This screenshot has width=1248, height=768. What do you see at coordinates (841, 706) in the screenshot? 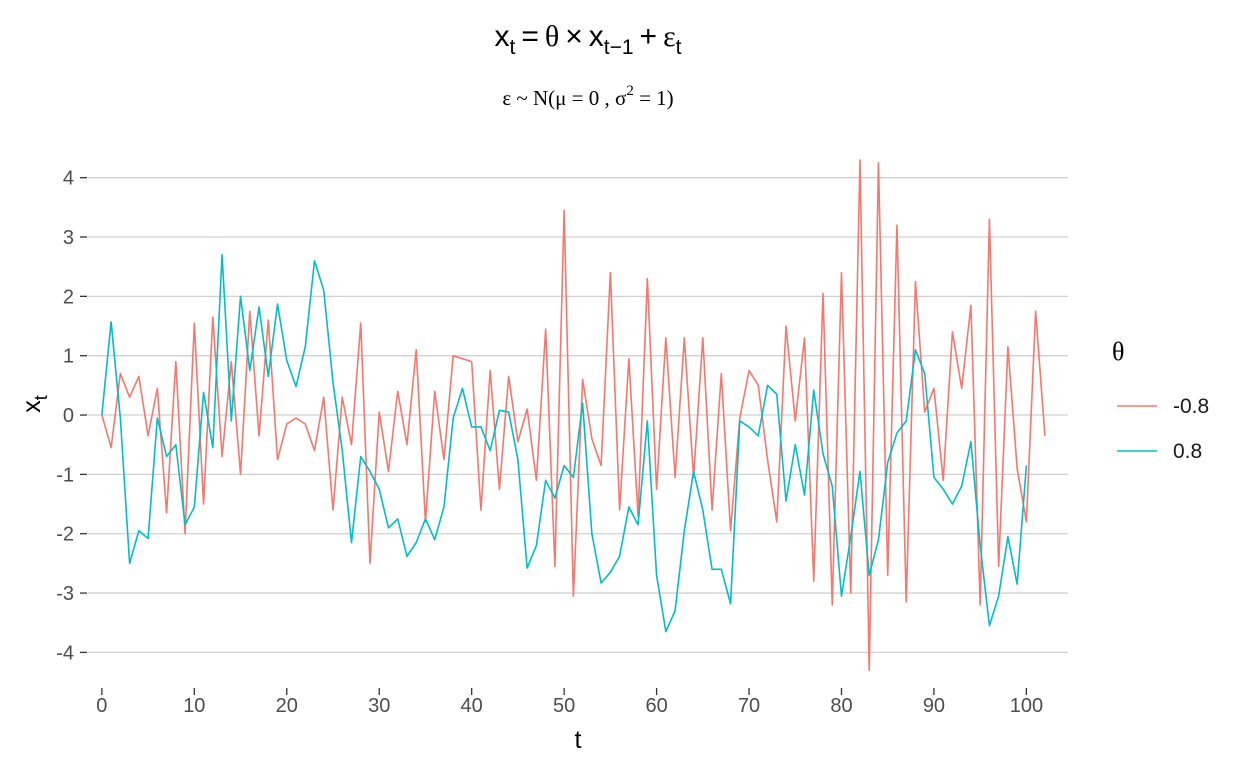
I see `x-tick-label: 80` at bounding box center [841, 706].